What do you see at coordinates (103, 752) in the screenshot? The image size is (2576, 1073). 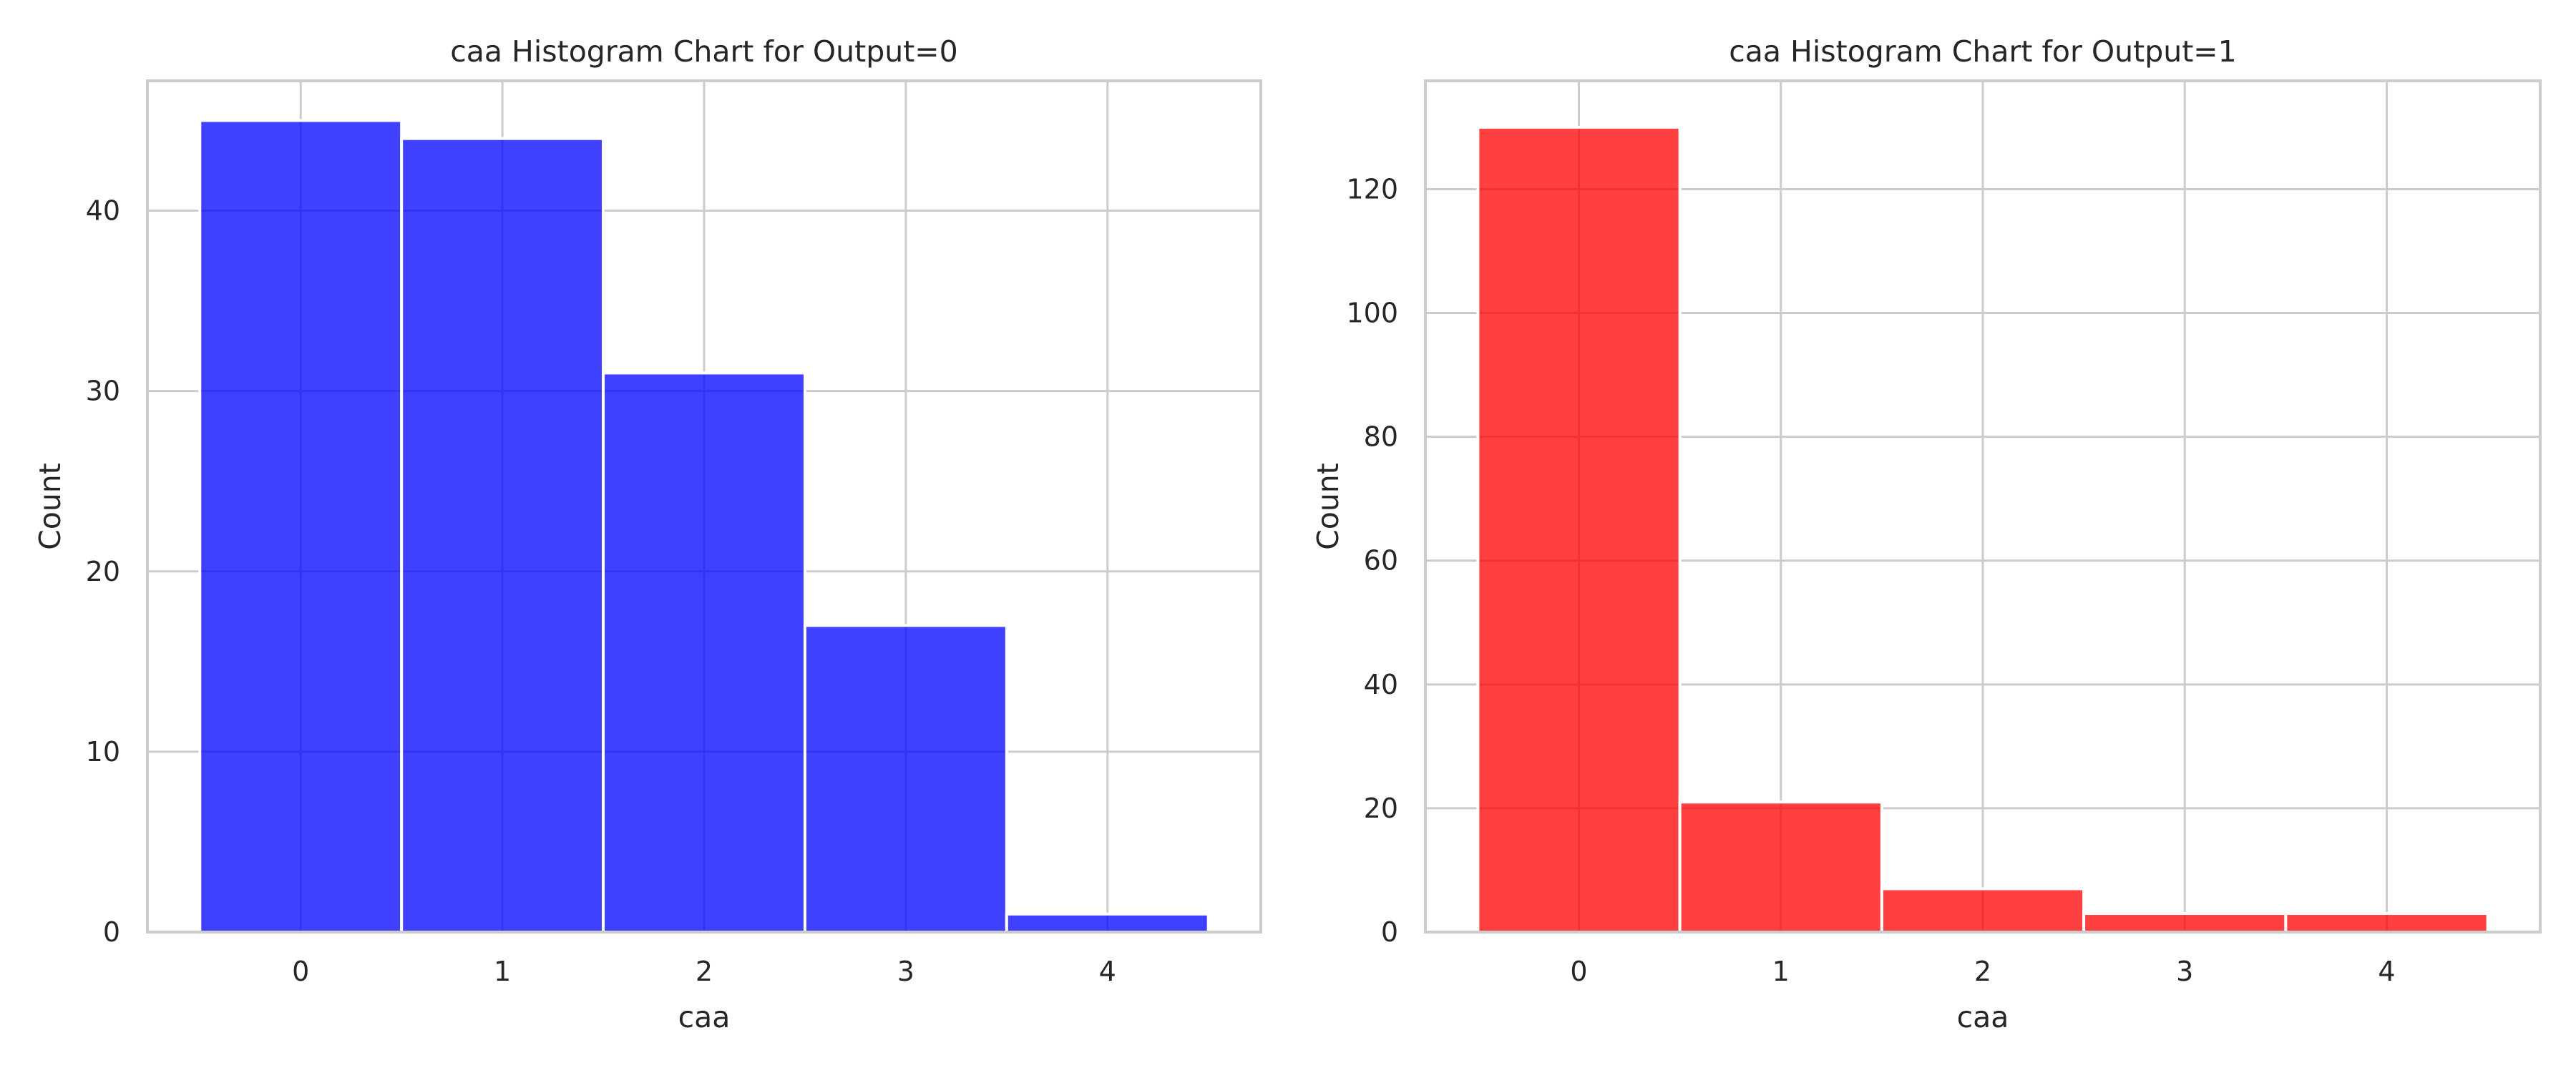 I see `y-tick-label: 10` at bounding box center [103, 752].